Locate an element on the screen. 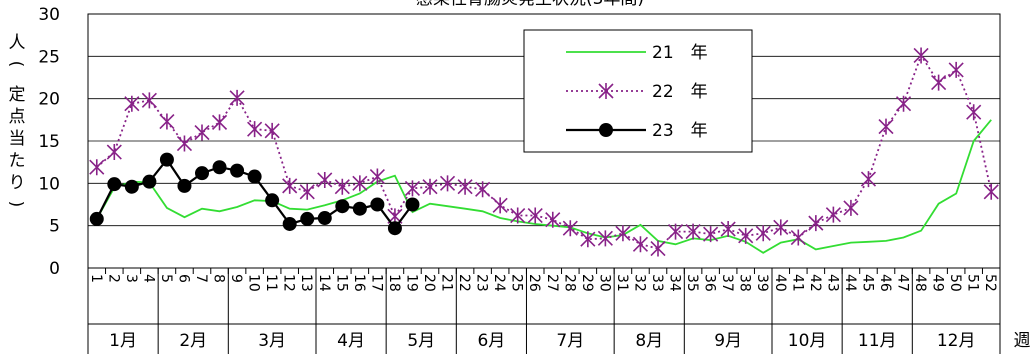  y-tick-label: 0 is located at coordinates (54, 269).